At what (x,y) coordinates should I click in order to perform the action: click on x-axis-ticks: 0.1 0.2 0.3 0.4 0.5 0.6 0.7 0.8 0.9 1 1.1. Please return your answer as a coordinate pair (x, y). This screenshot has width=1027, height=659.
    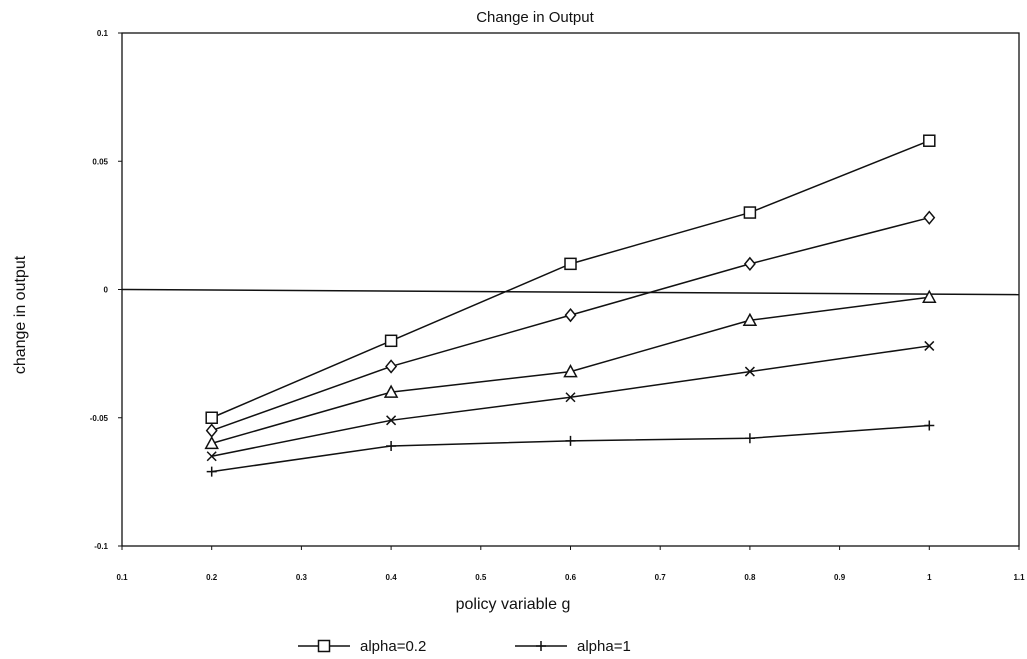
    Looking at the image, I should click on (570, 564).